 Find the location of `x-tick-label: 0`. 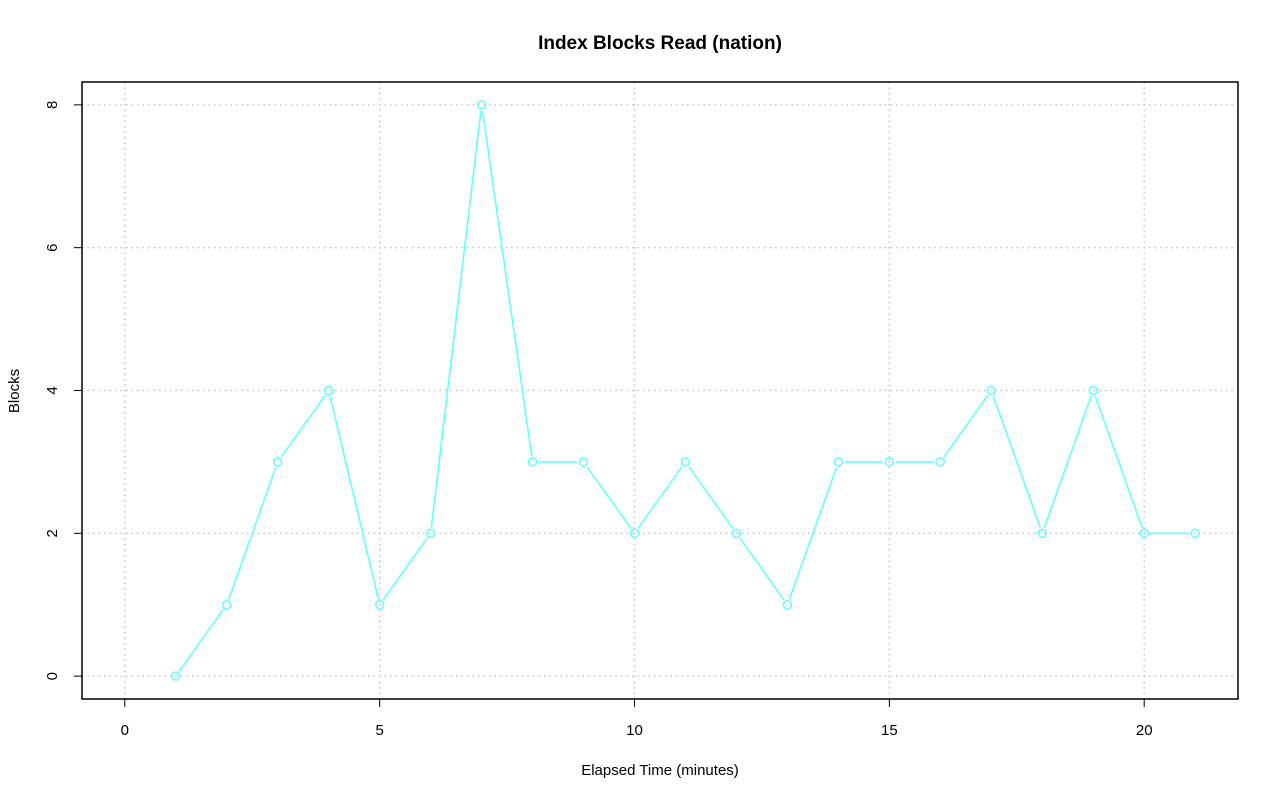

x-tick-label: 0 is located at coordinates (125, 730).